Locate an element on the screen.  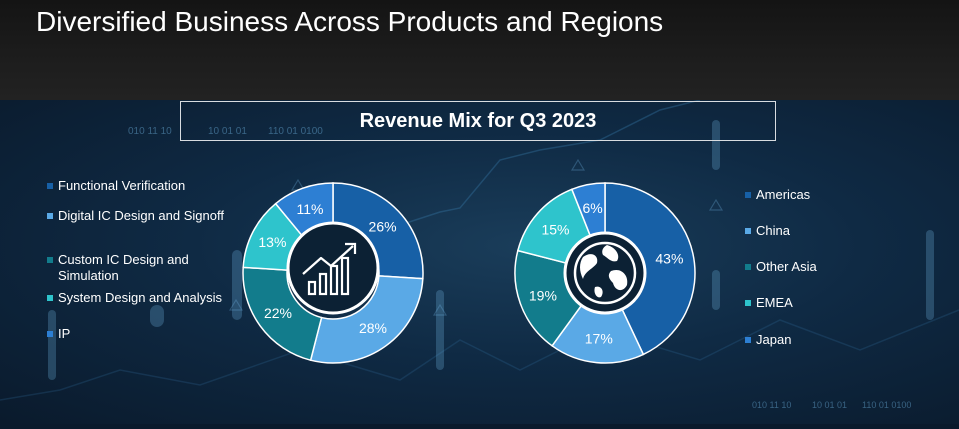
legend-item: Americas is located at coordinates (805, 195).